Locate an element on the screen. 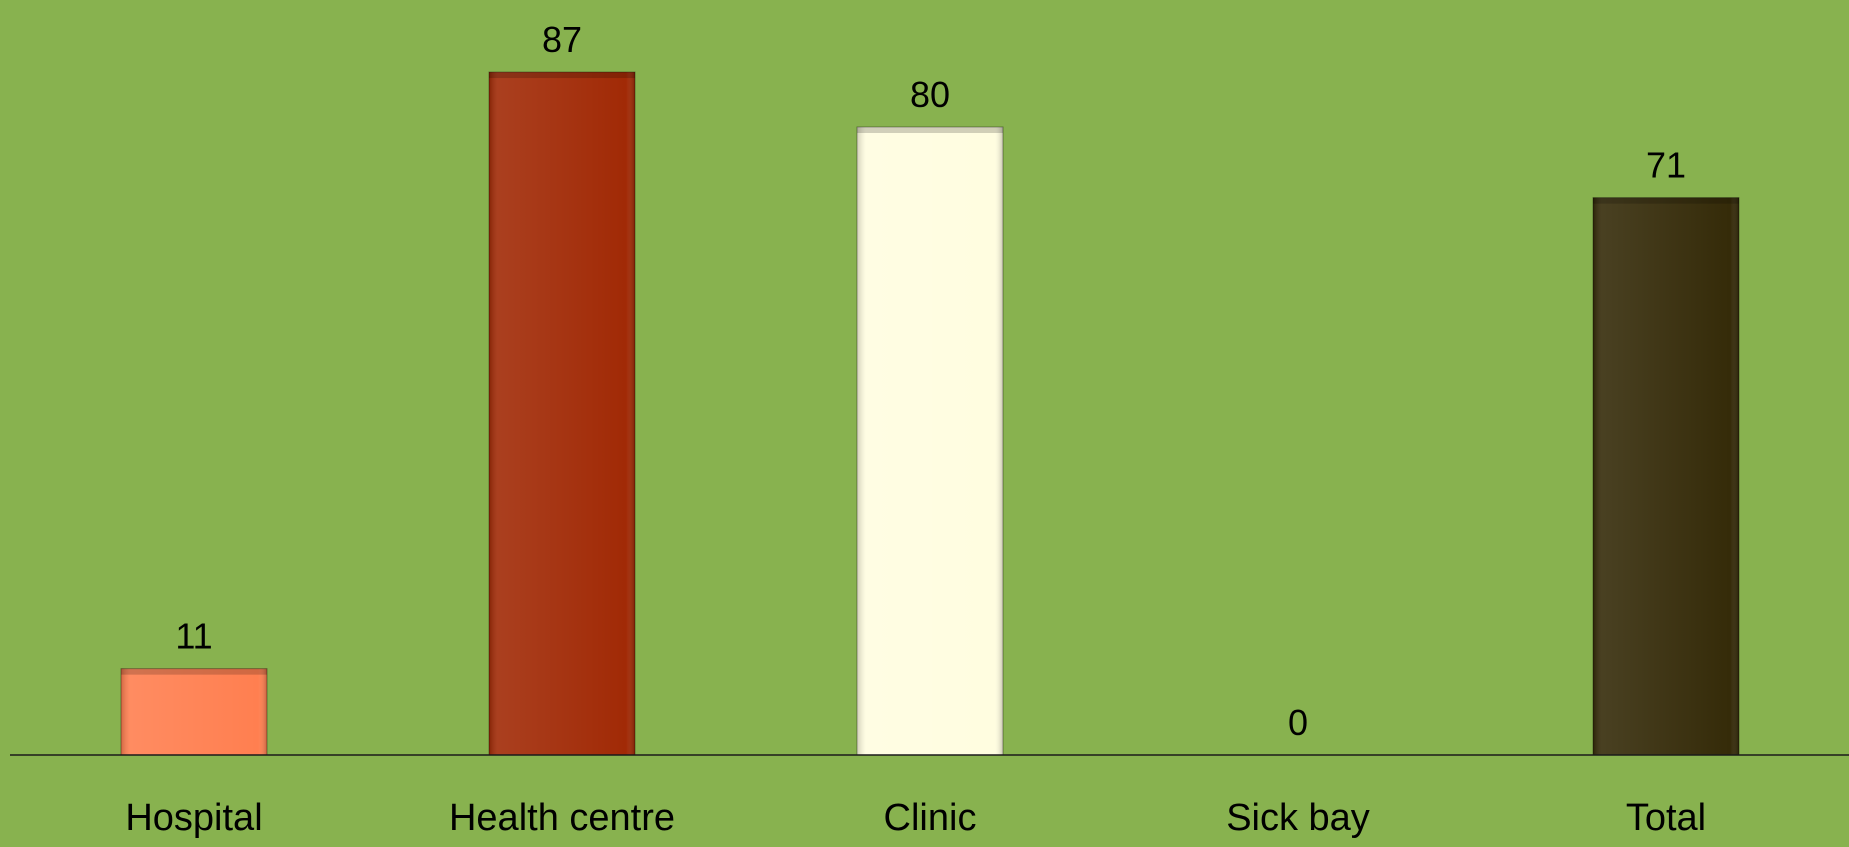  category-label-hospital: Hospital is located at coordinates (193, 818).